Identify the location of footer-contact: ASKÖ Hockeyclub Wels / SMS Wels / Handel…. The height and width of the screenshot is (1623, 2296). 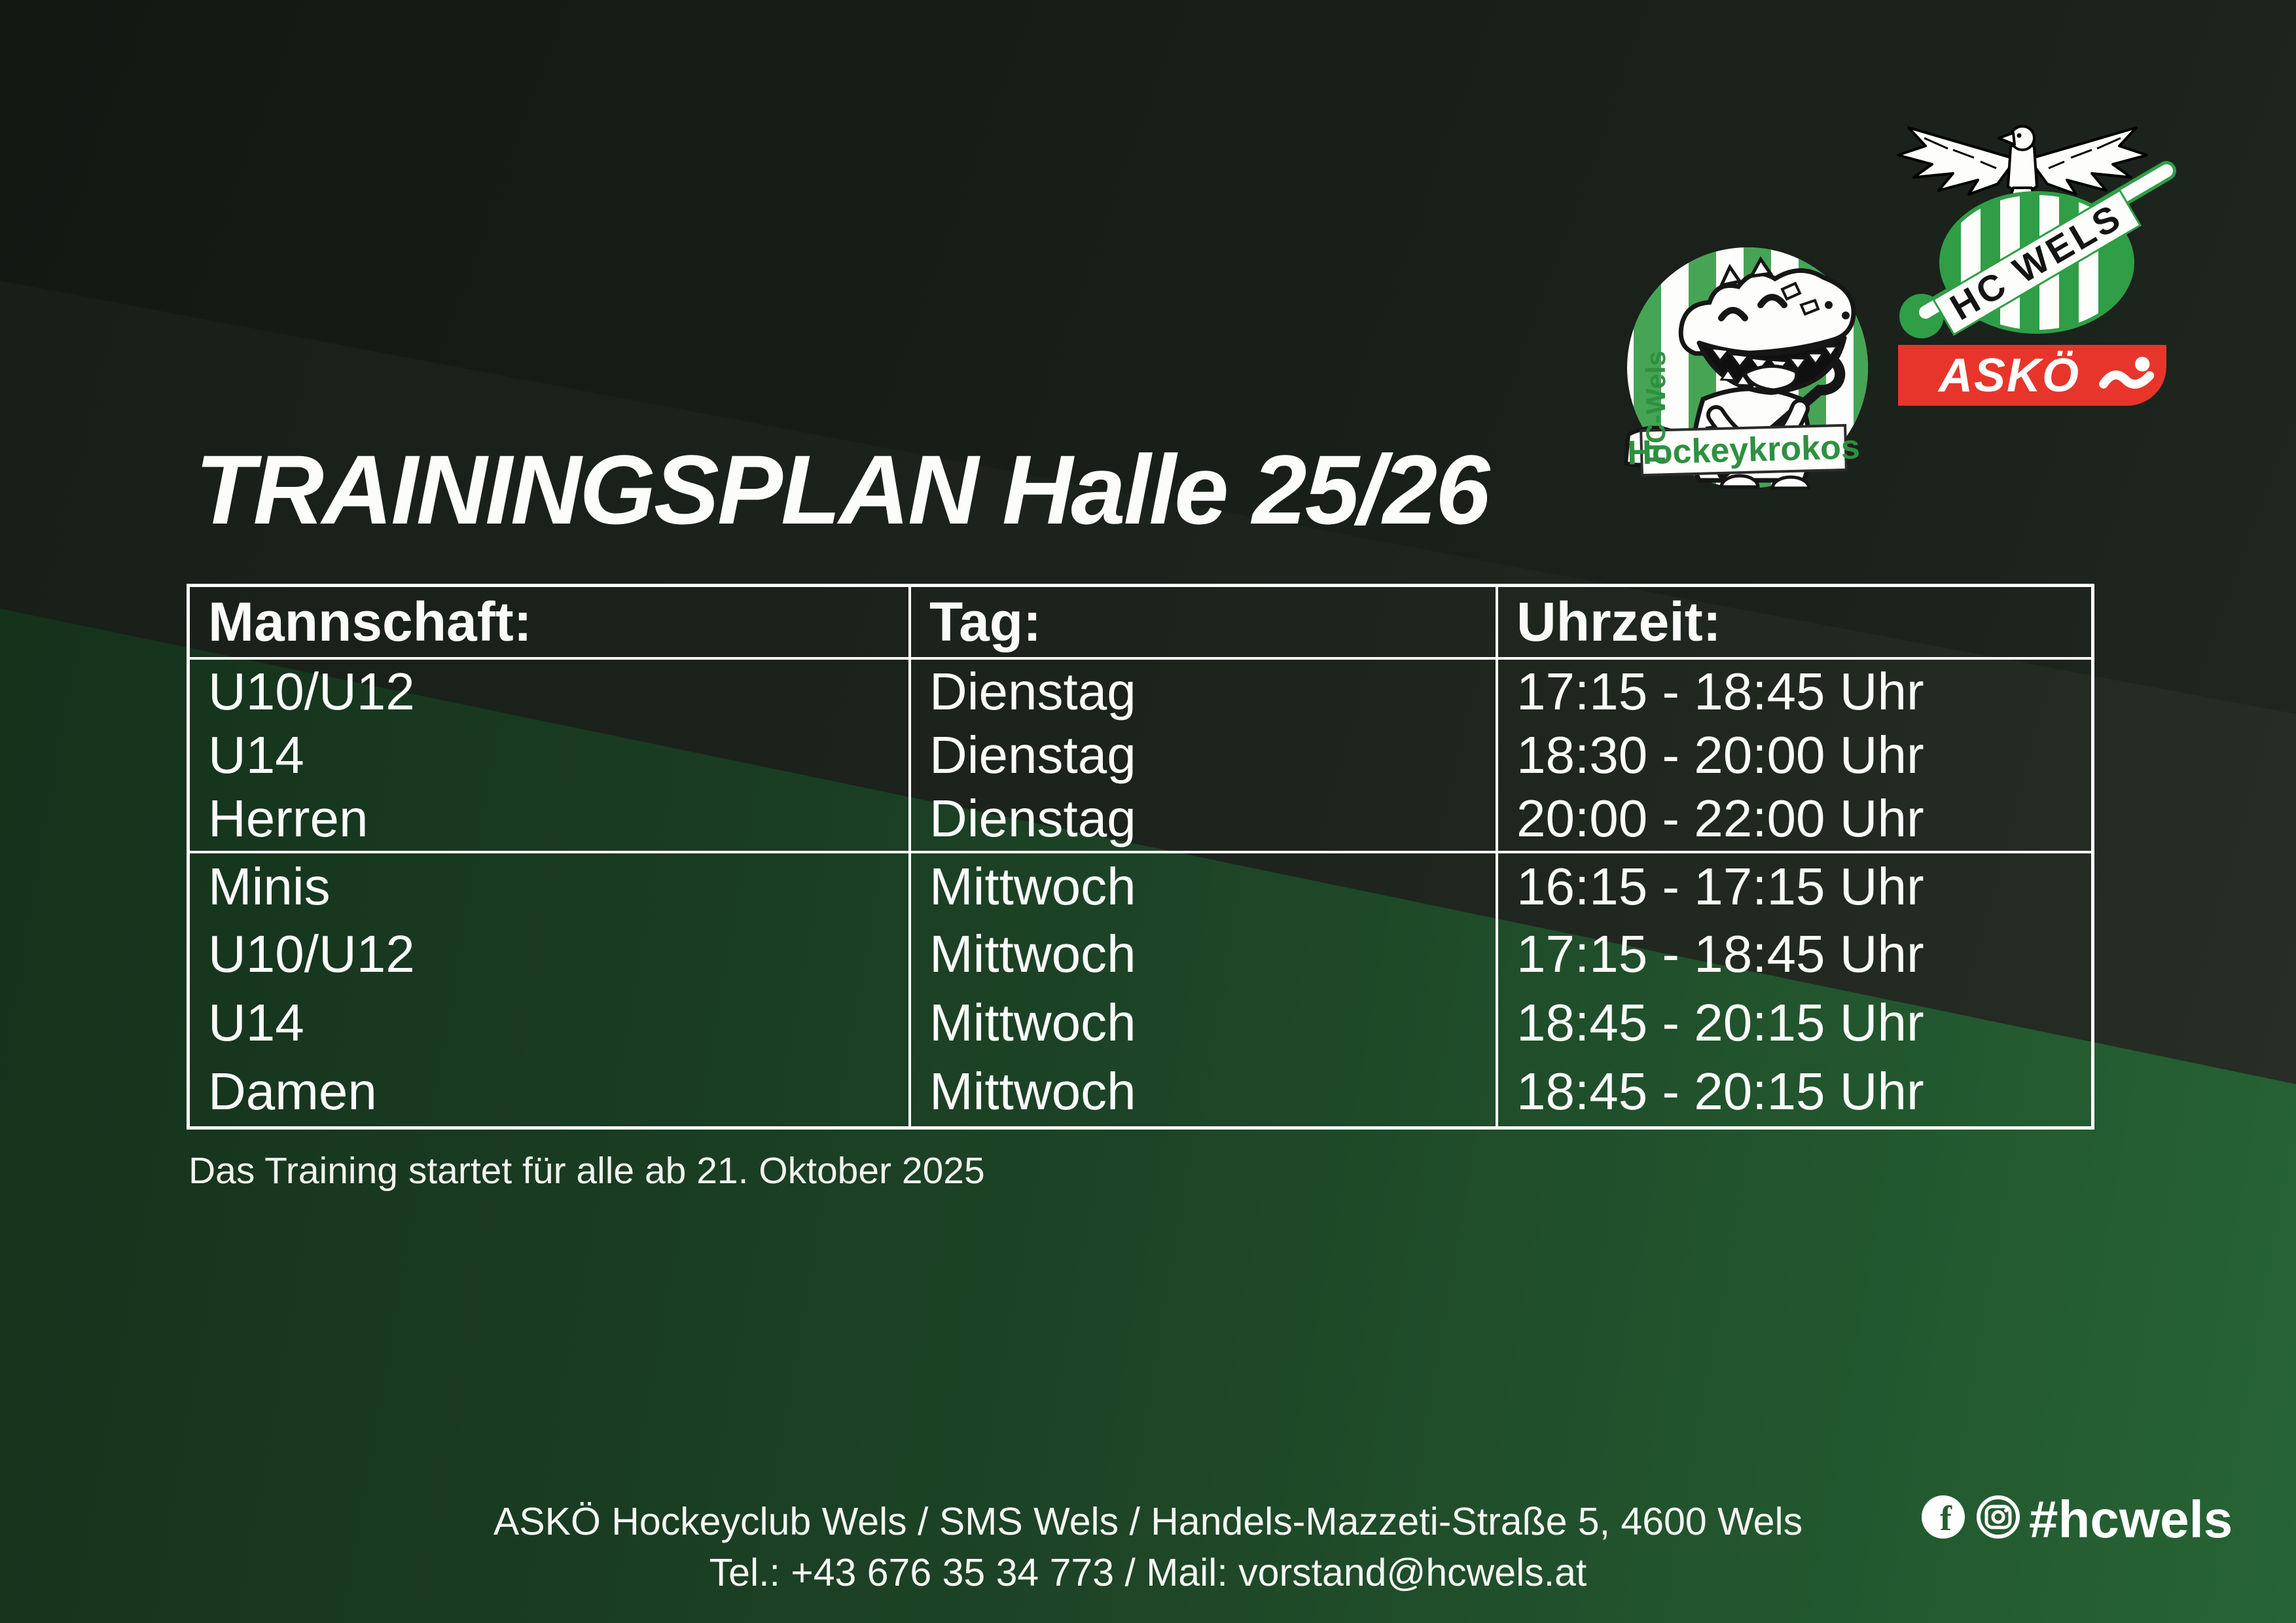
(1148, 1547).